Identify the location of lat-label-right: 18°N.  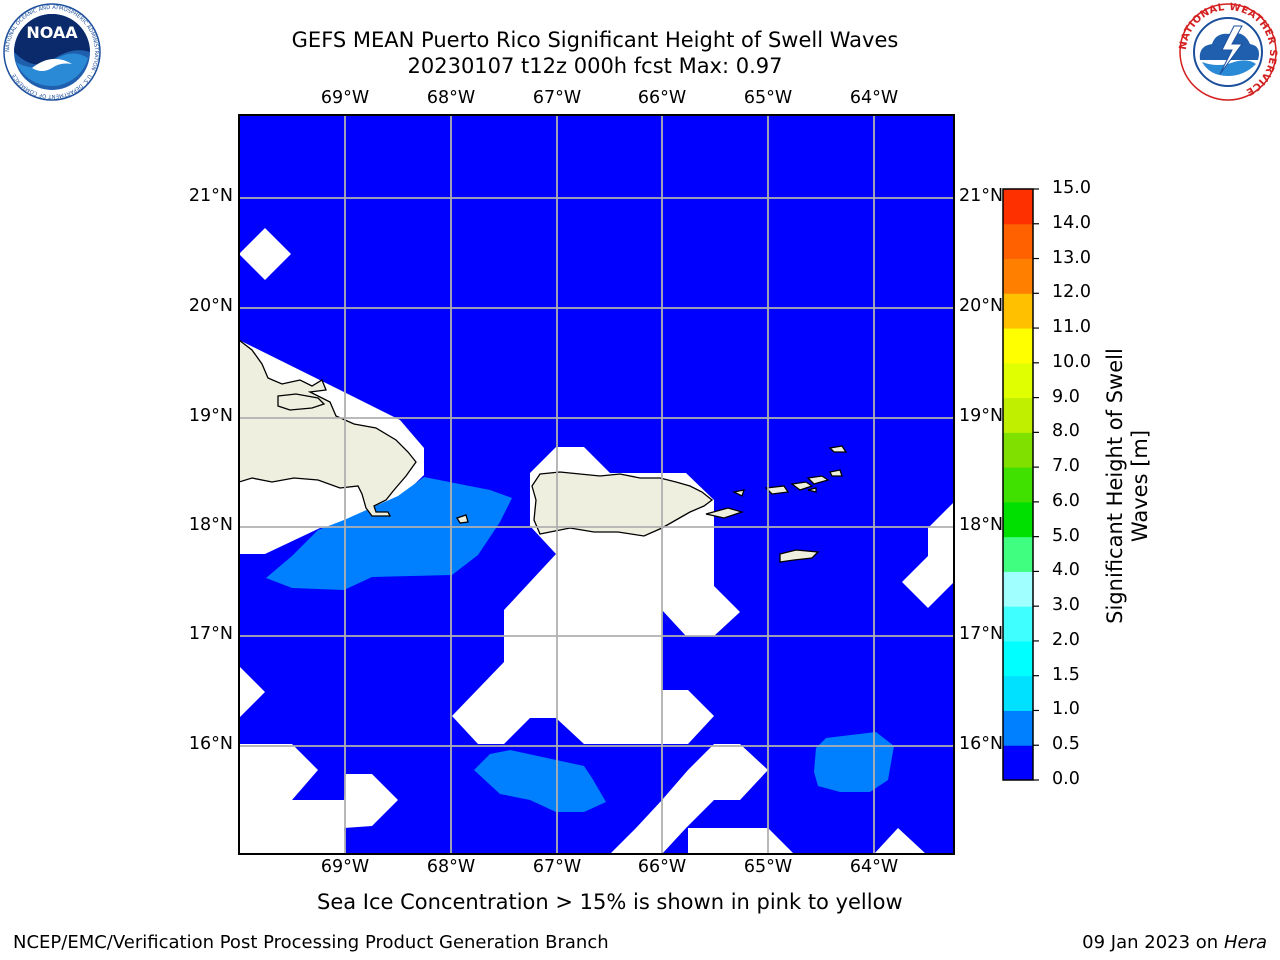
(981, 525).